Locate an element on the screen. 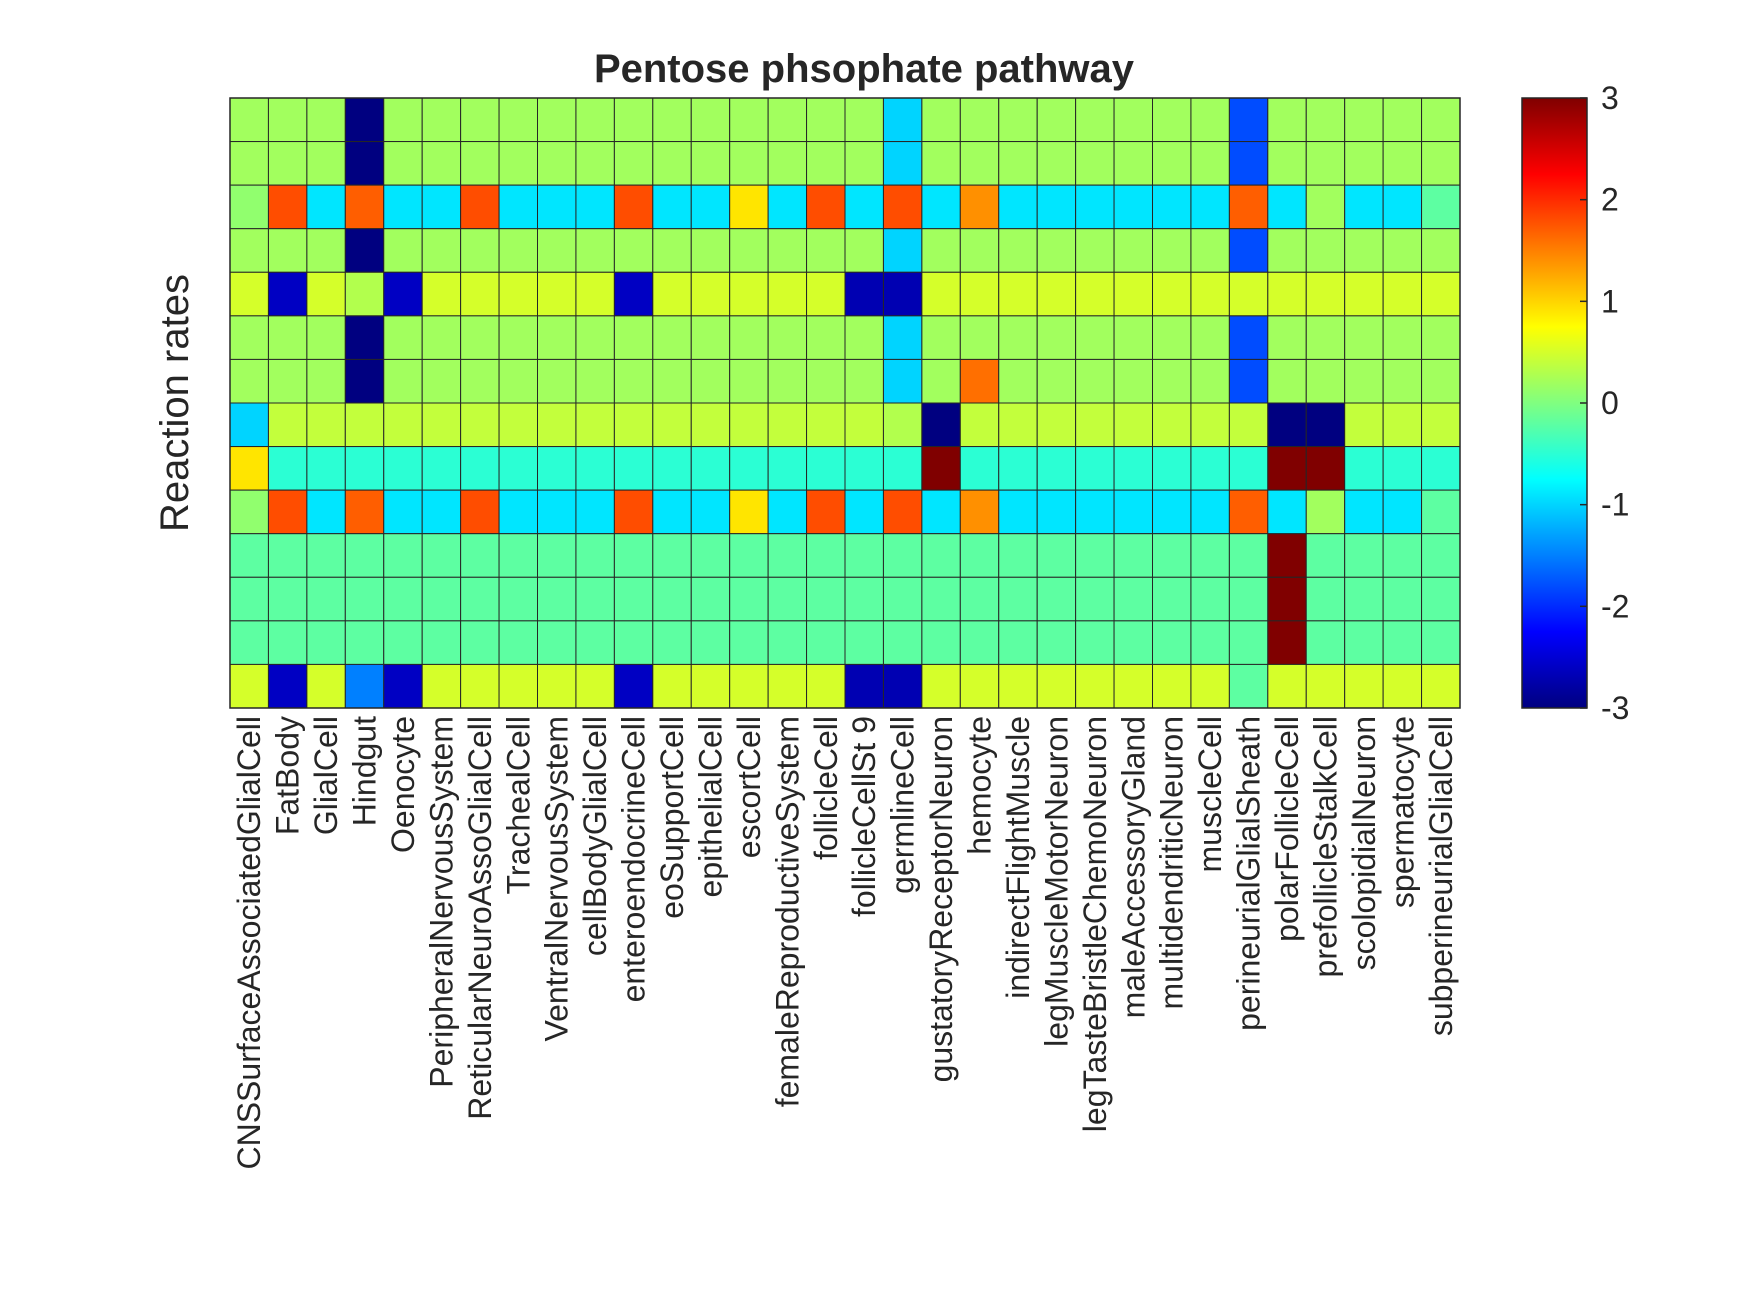  x-tick-label: muscleCell is located at coordinates (1210, 794).